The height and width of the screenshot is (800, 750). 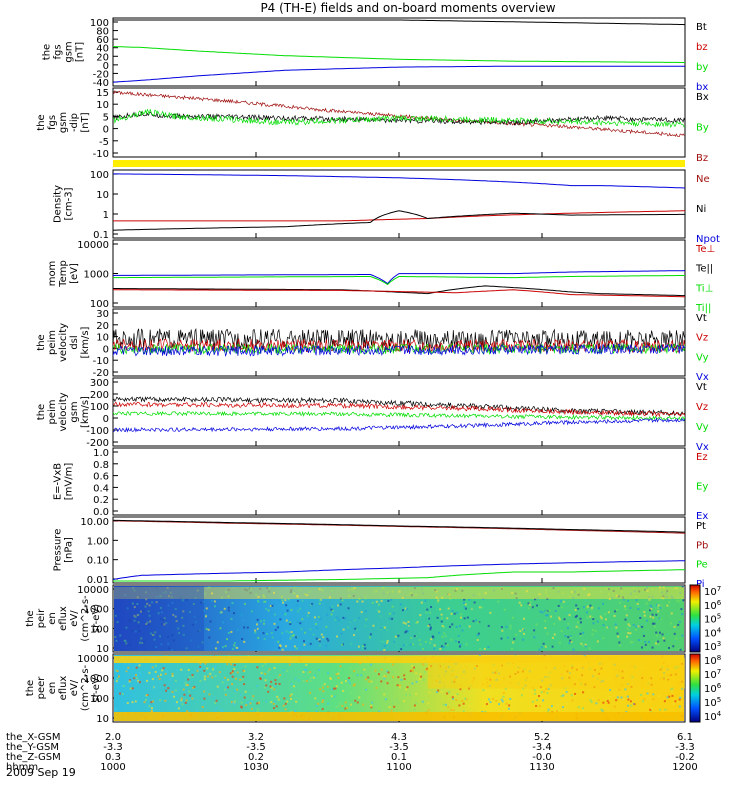 I want to click on y-axis-label-line: [km/s], so click(x=85, y=412).